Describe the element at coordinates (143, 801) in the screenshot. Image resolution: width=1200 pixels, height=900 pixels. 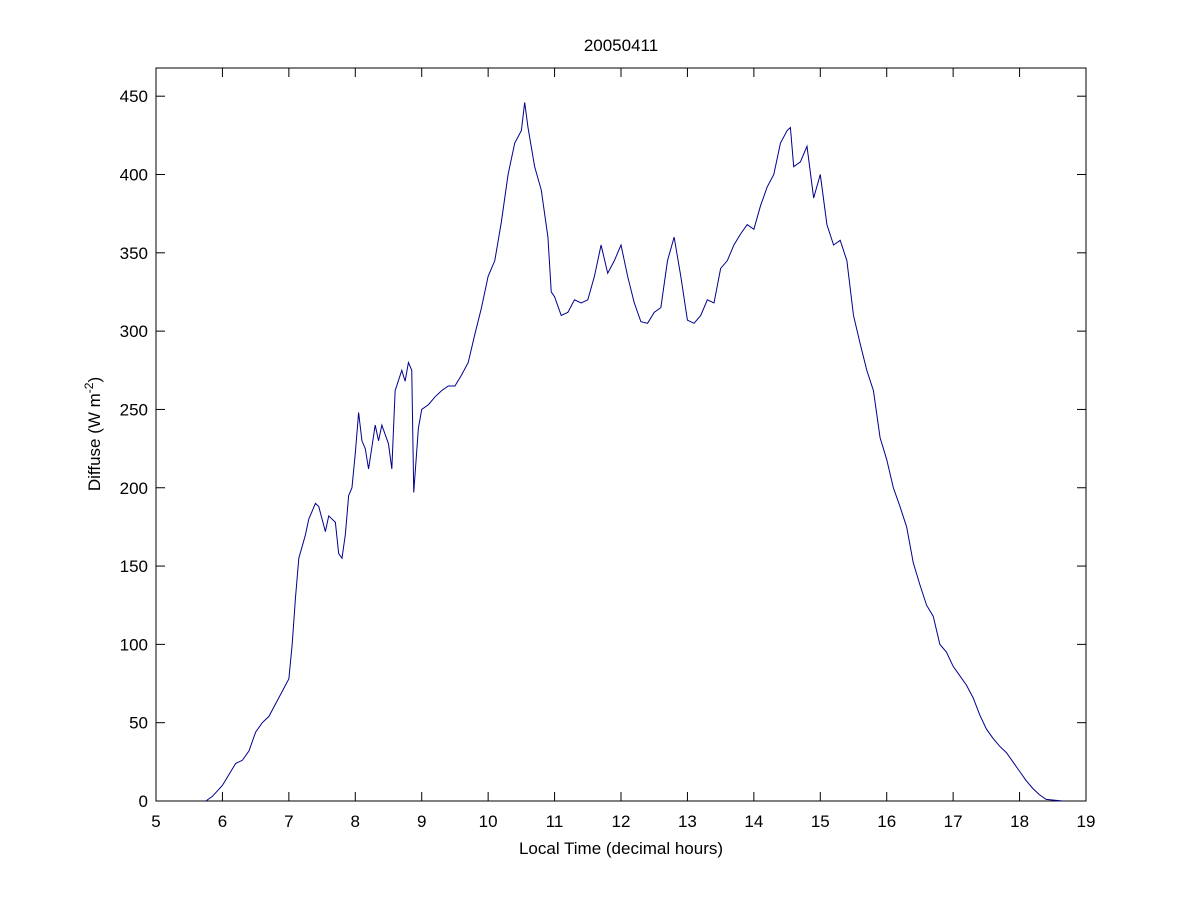
I see `y-tick-label: 0` at that location.